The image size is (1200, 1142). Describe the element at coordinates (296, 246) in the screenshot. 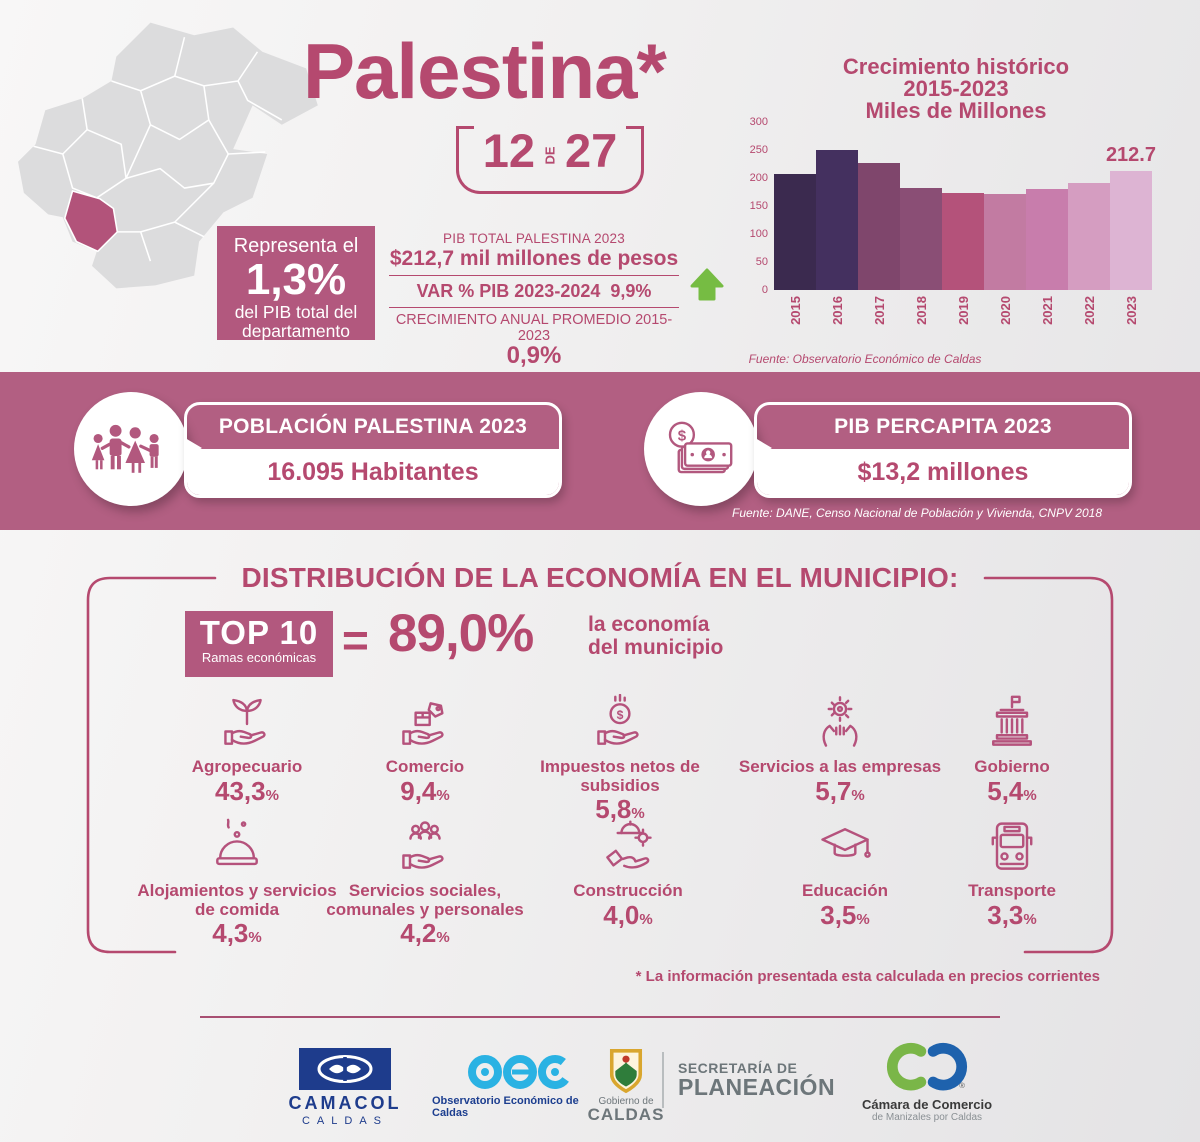

I see `share-intro: Representa el` at that location.